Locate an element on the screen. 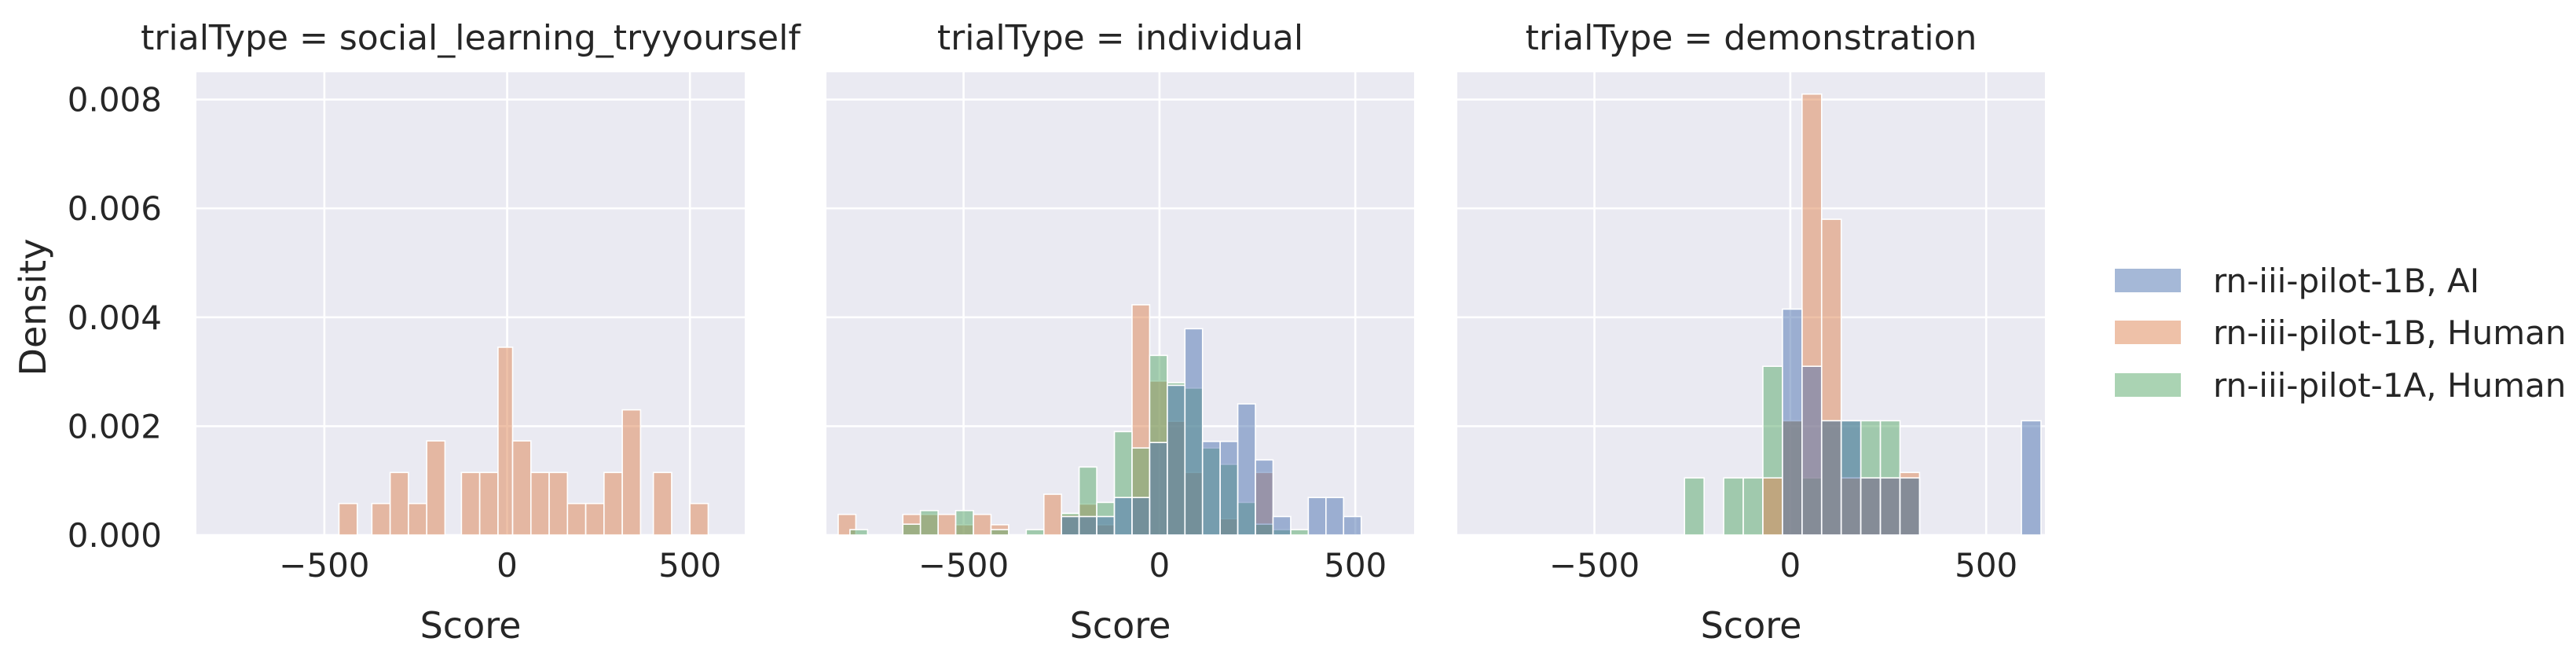  panel-2-x-tick-label: 0 is located at coordinates (1159, 565).